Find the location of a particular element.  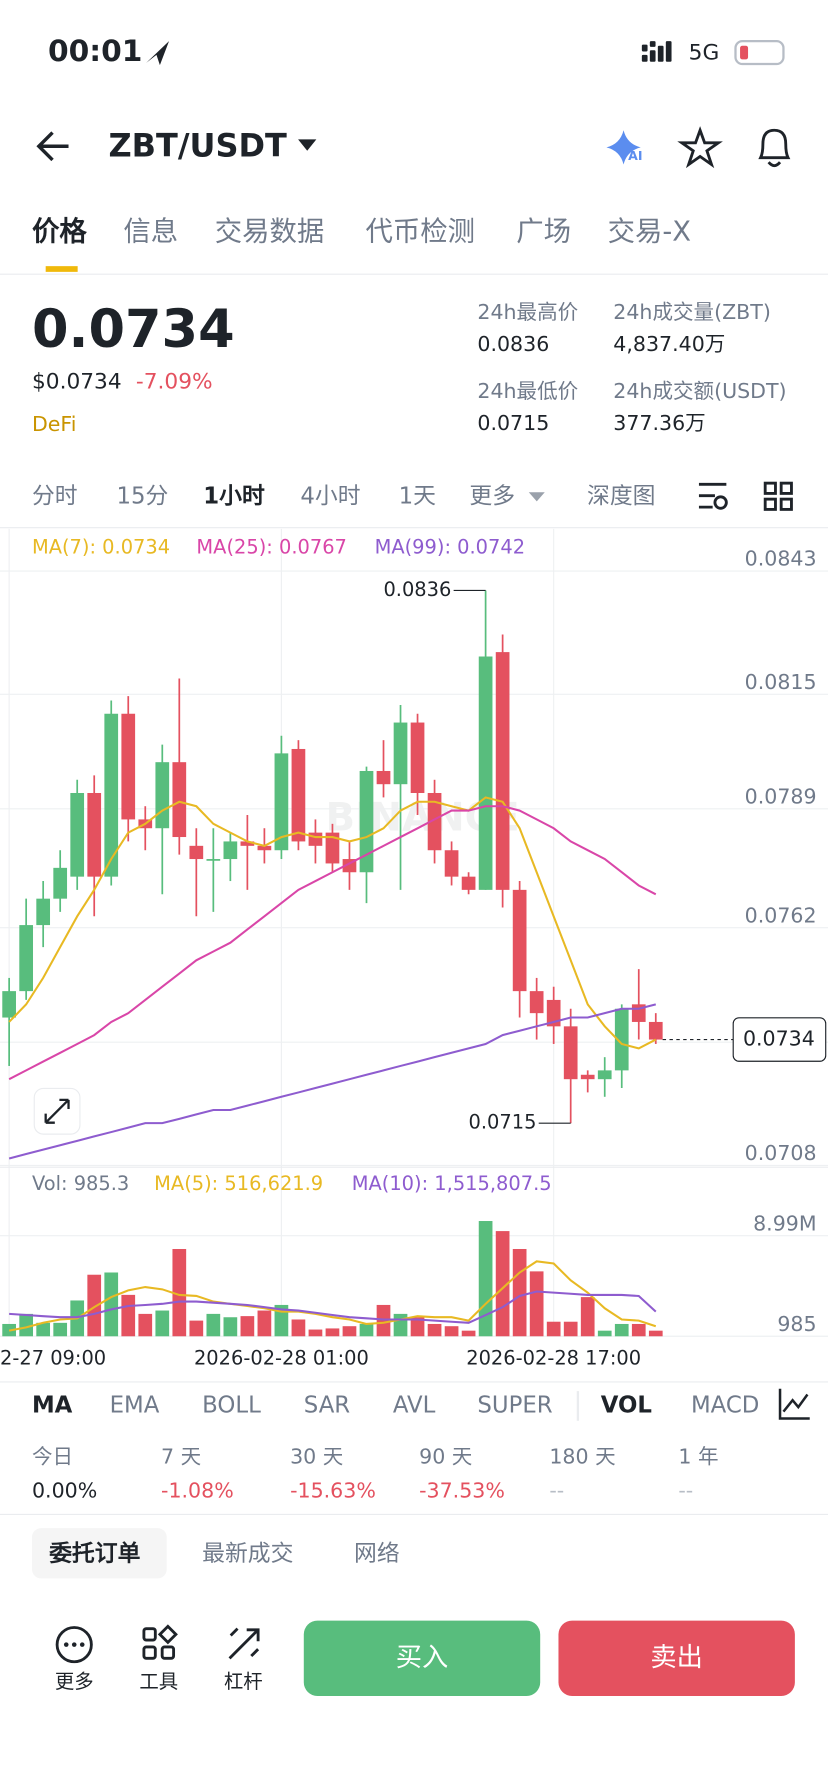

chart-settings-icon is located at coordinates (713, 496).